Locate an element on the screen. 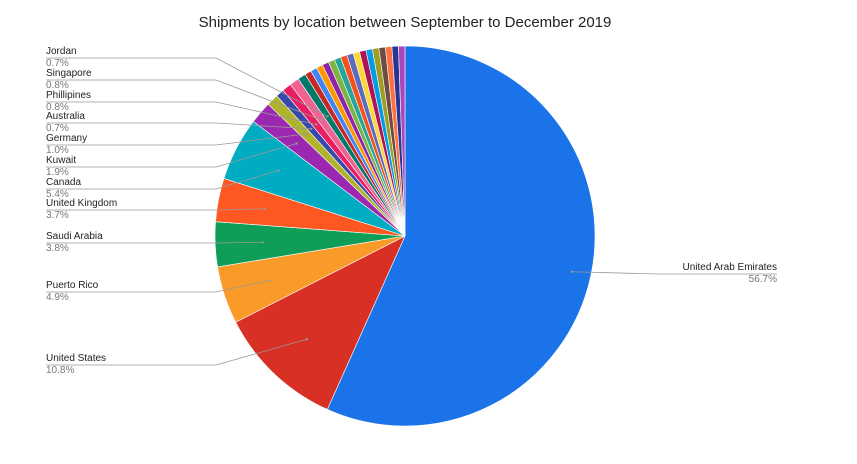 Image resolution: width=857 pixels, height=464 pixels. slice-label: Jordan is located at coordinates (61, 51).